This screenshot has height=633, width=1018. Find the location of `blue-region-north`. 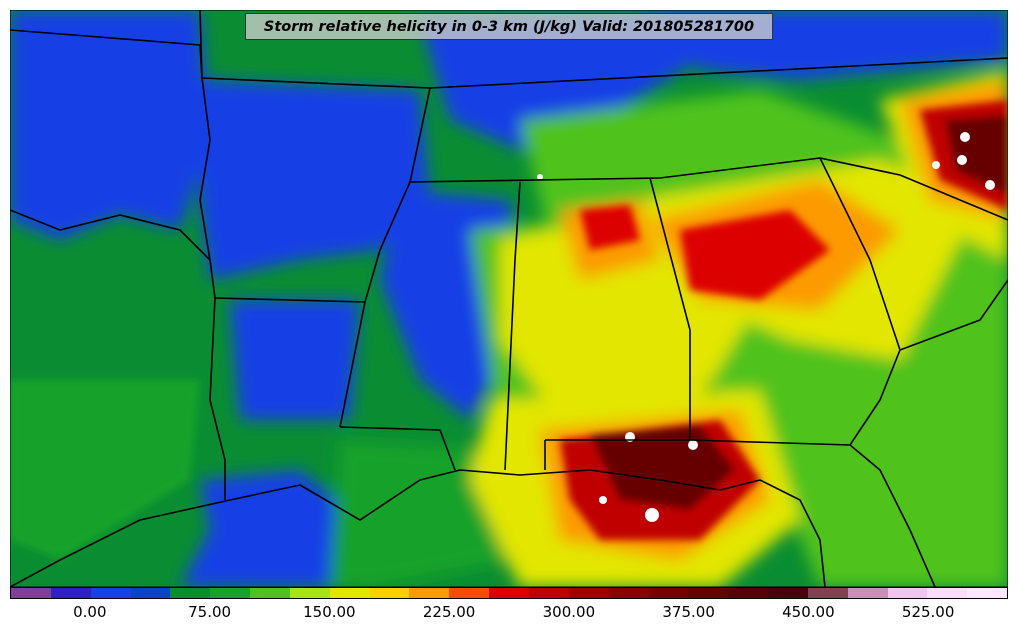

blue-region-north is located at coordinates (560, 82).